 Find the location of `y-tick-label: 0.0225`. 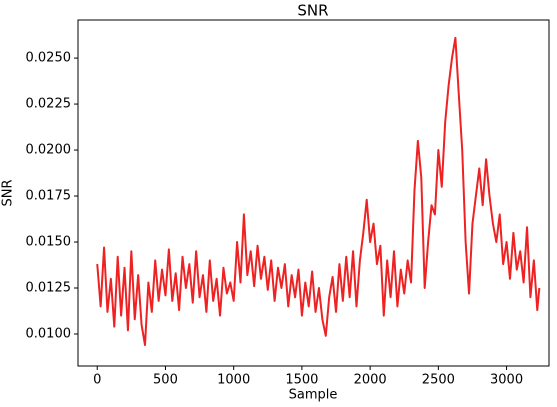

y-tick-label: 0.0225 is located at coordinates (49, 104).